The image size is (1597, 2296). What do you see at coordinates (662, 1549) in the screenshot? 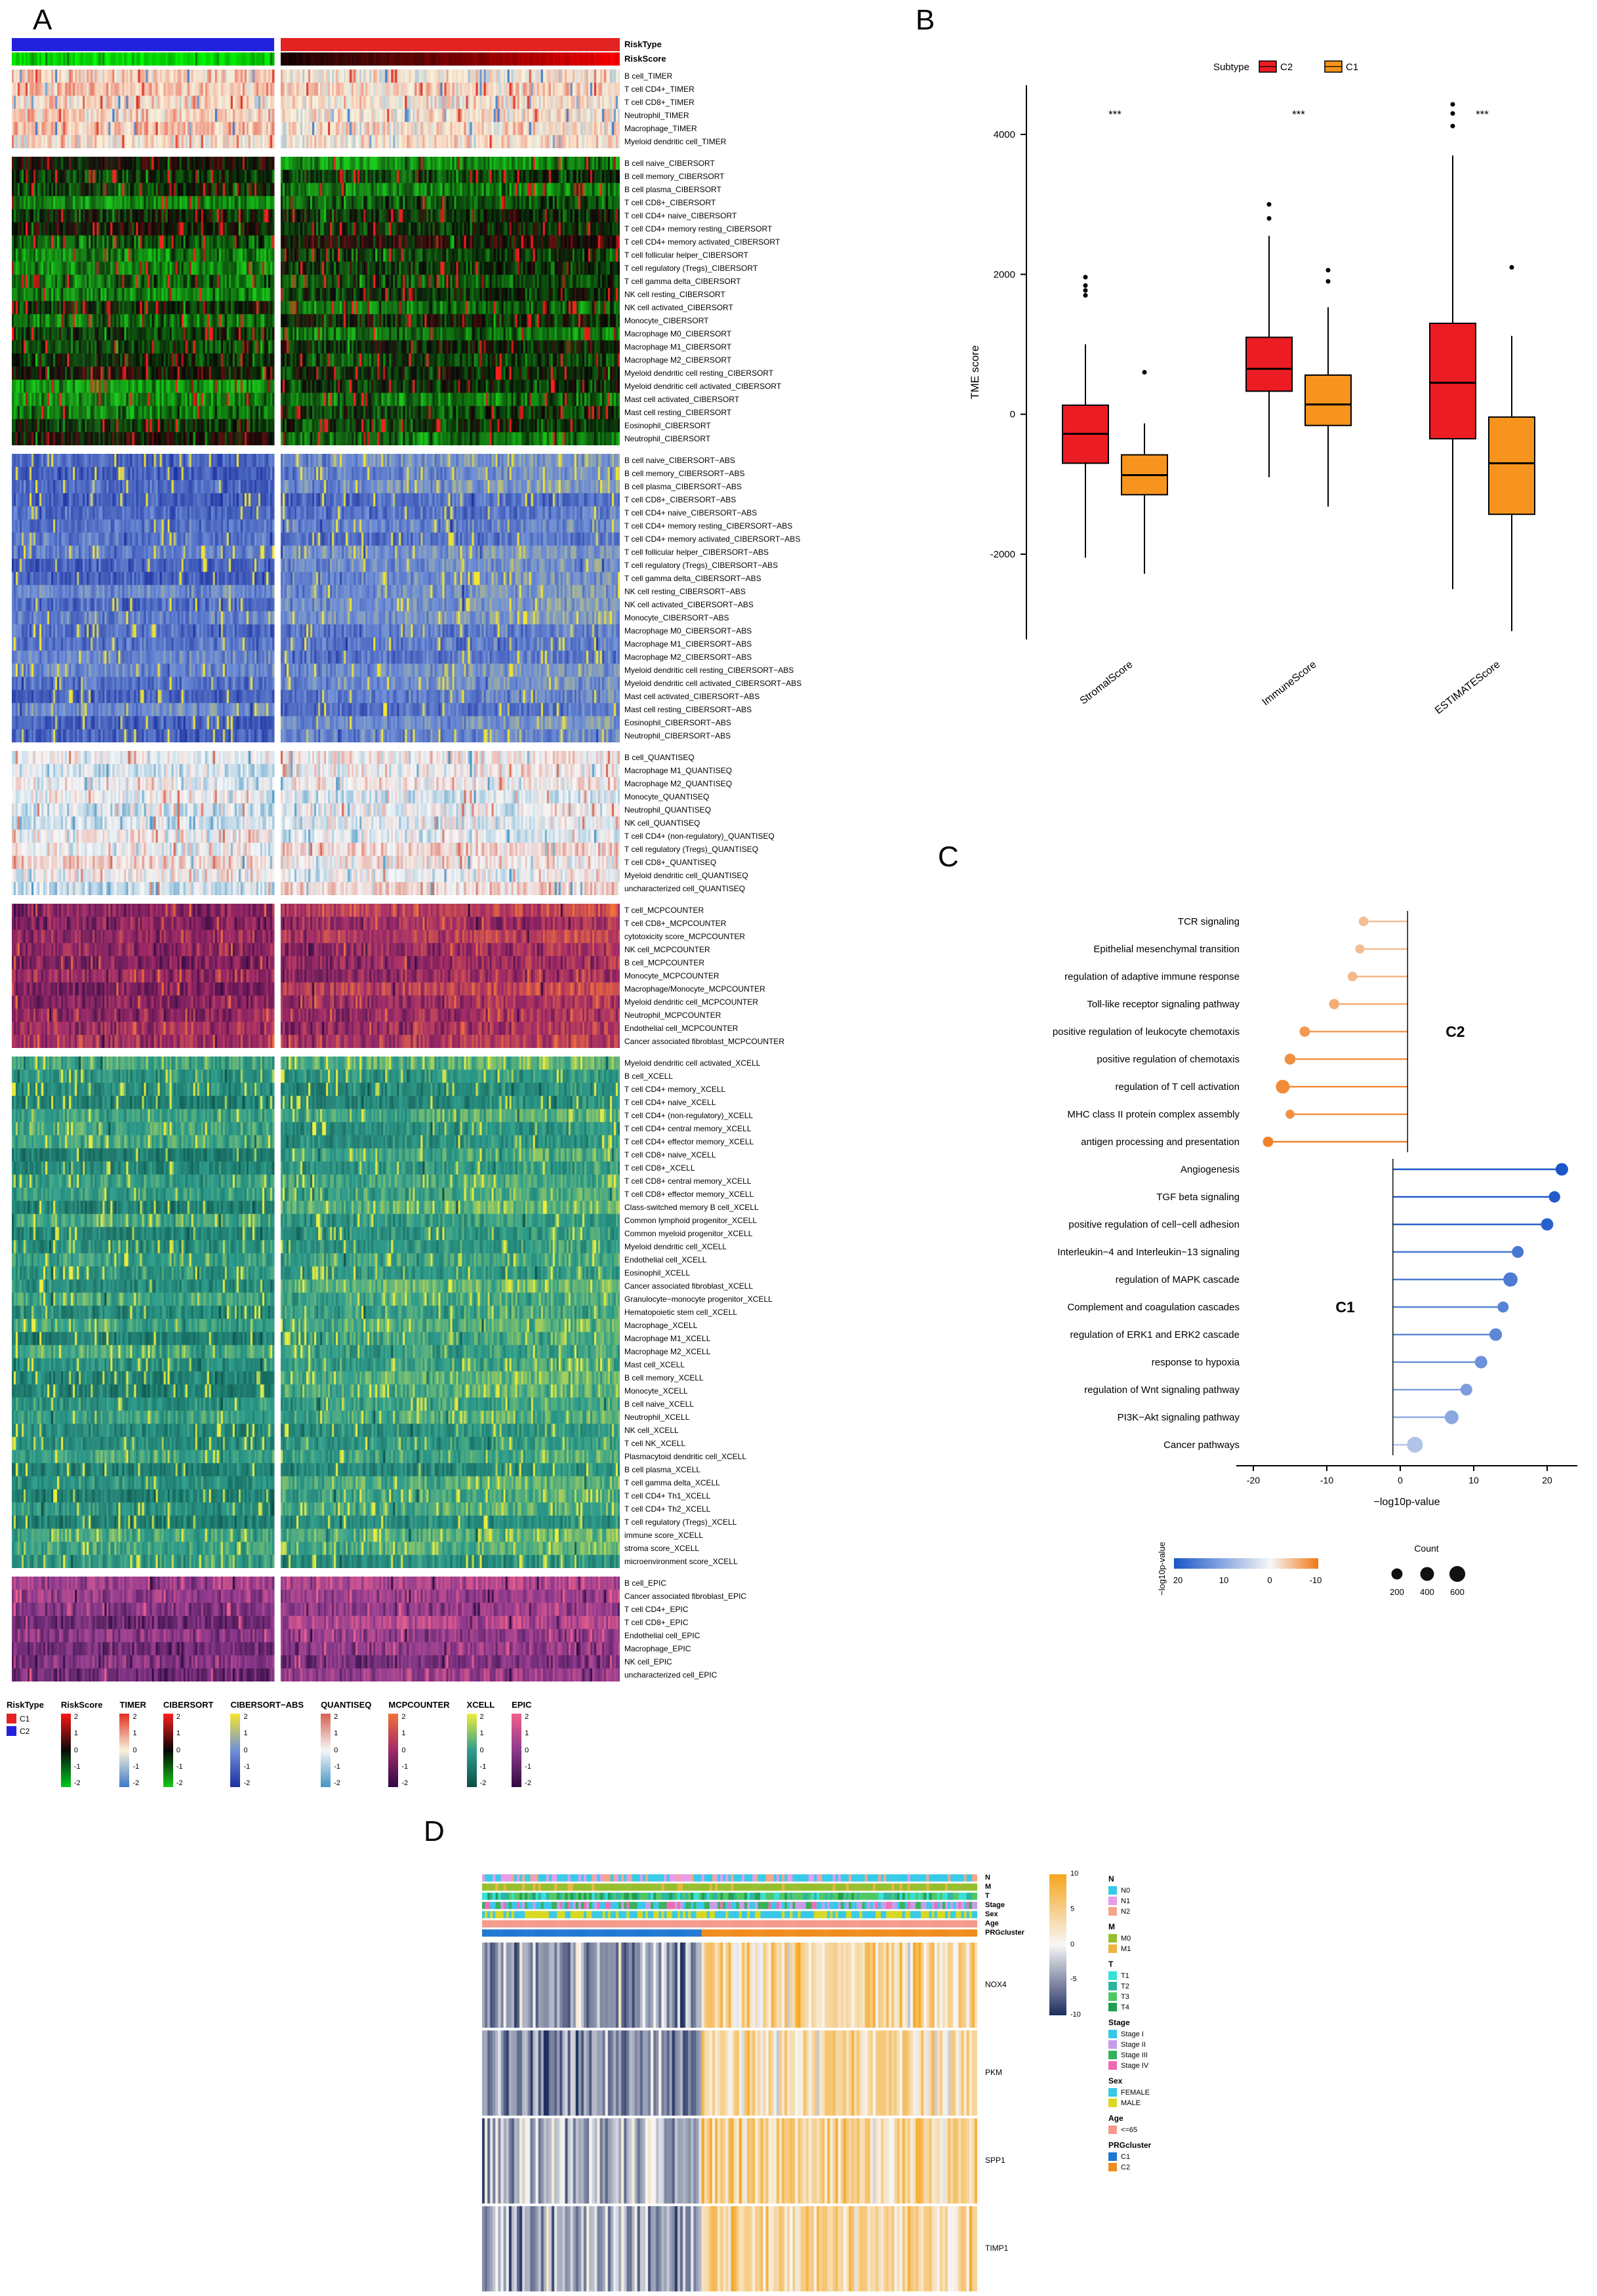
I see `heatmap-row-label: stroma score_XCELL` at bounding box center [662, 1549].